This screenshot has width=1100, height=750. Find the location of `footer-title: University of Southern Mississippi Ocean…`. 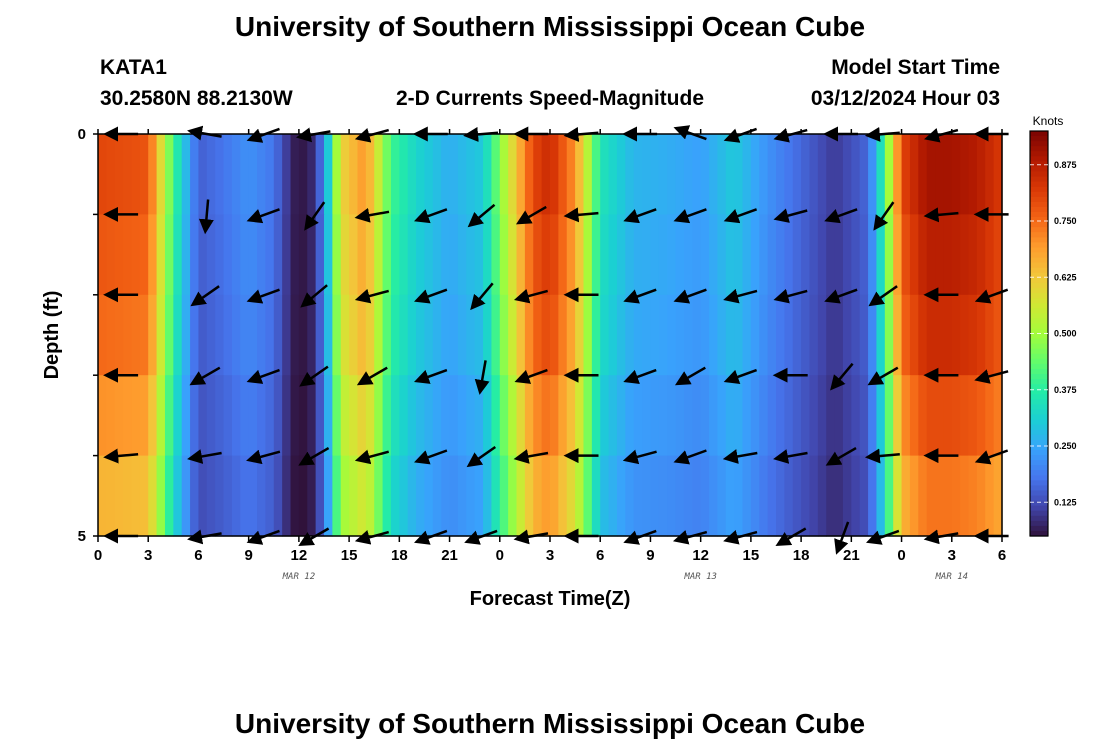

footer-title: University of Southern Mississippi Ocean… is located at coordinates (550, 723).